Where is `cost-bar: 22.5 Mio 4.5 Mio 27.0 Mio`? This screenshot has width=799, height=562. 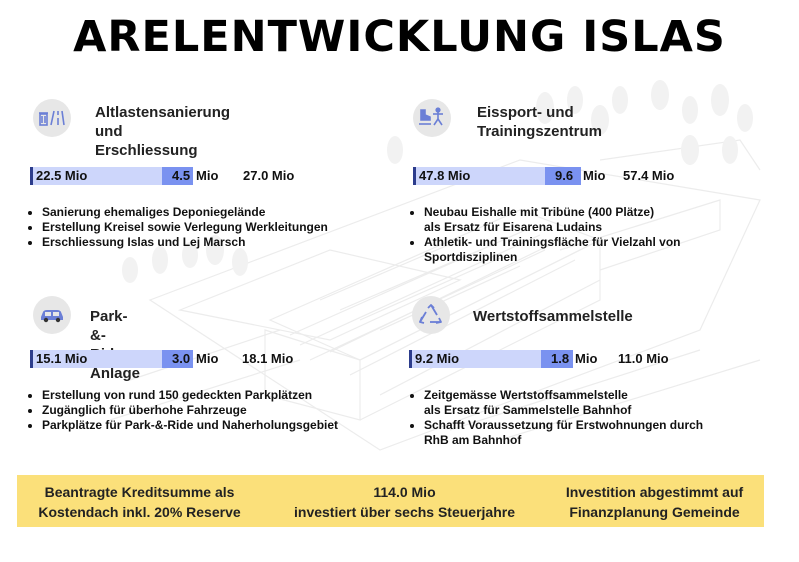
cost-bar: 22.5 Mio 4.5 Mio 27.0 Mio is located at coordinates (175, 176).